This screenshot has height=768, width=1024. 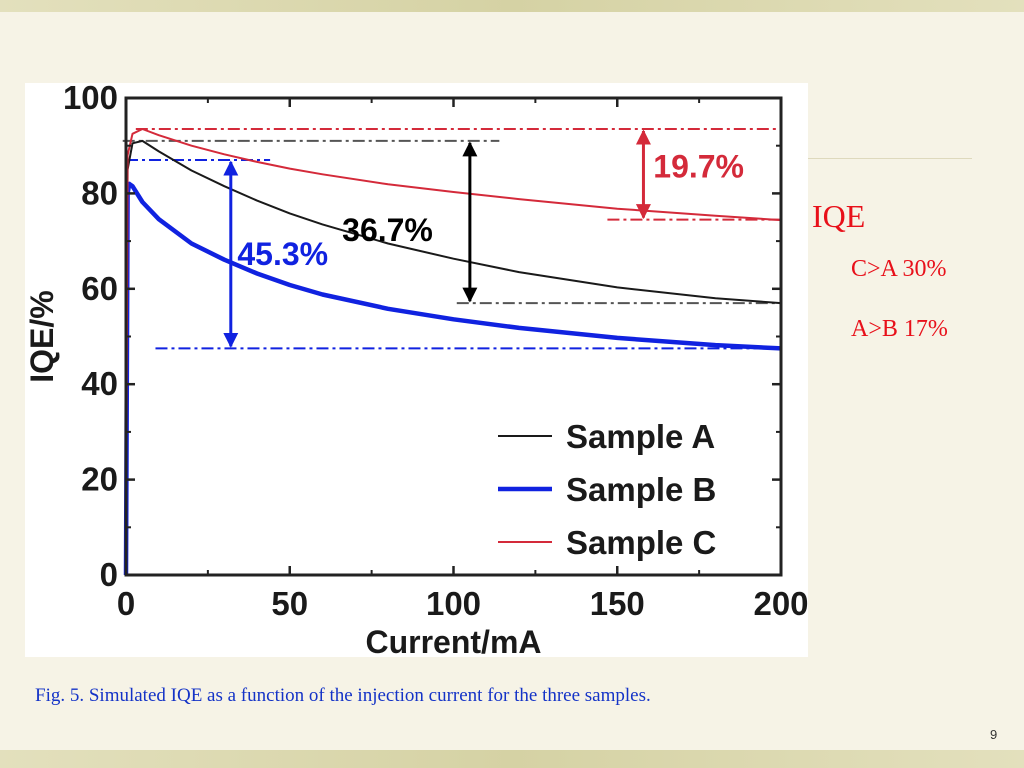 I want to click on y-tick-label-4: 80, so click(x=99, y=192).